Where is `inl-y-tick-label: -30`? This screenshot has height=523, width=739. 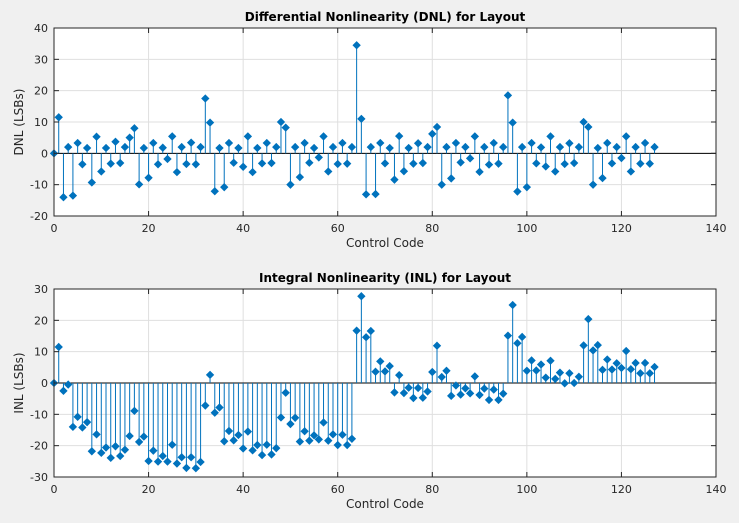 inl-y-tick-label: -30 is located at coordinates (39, 477).